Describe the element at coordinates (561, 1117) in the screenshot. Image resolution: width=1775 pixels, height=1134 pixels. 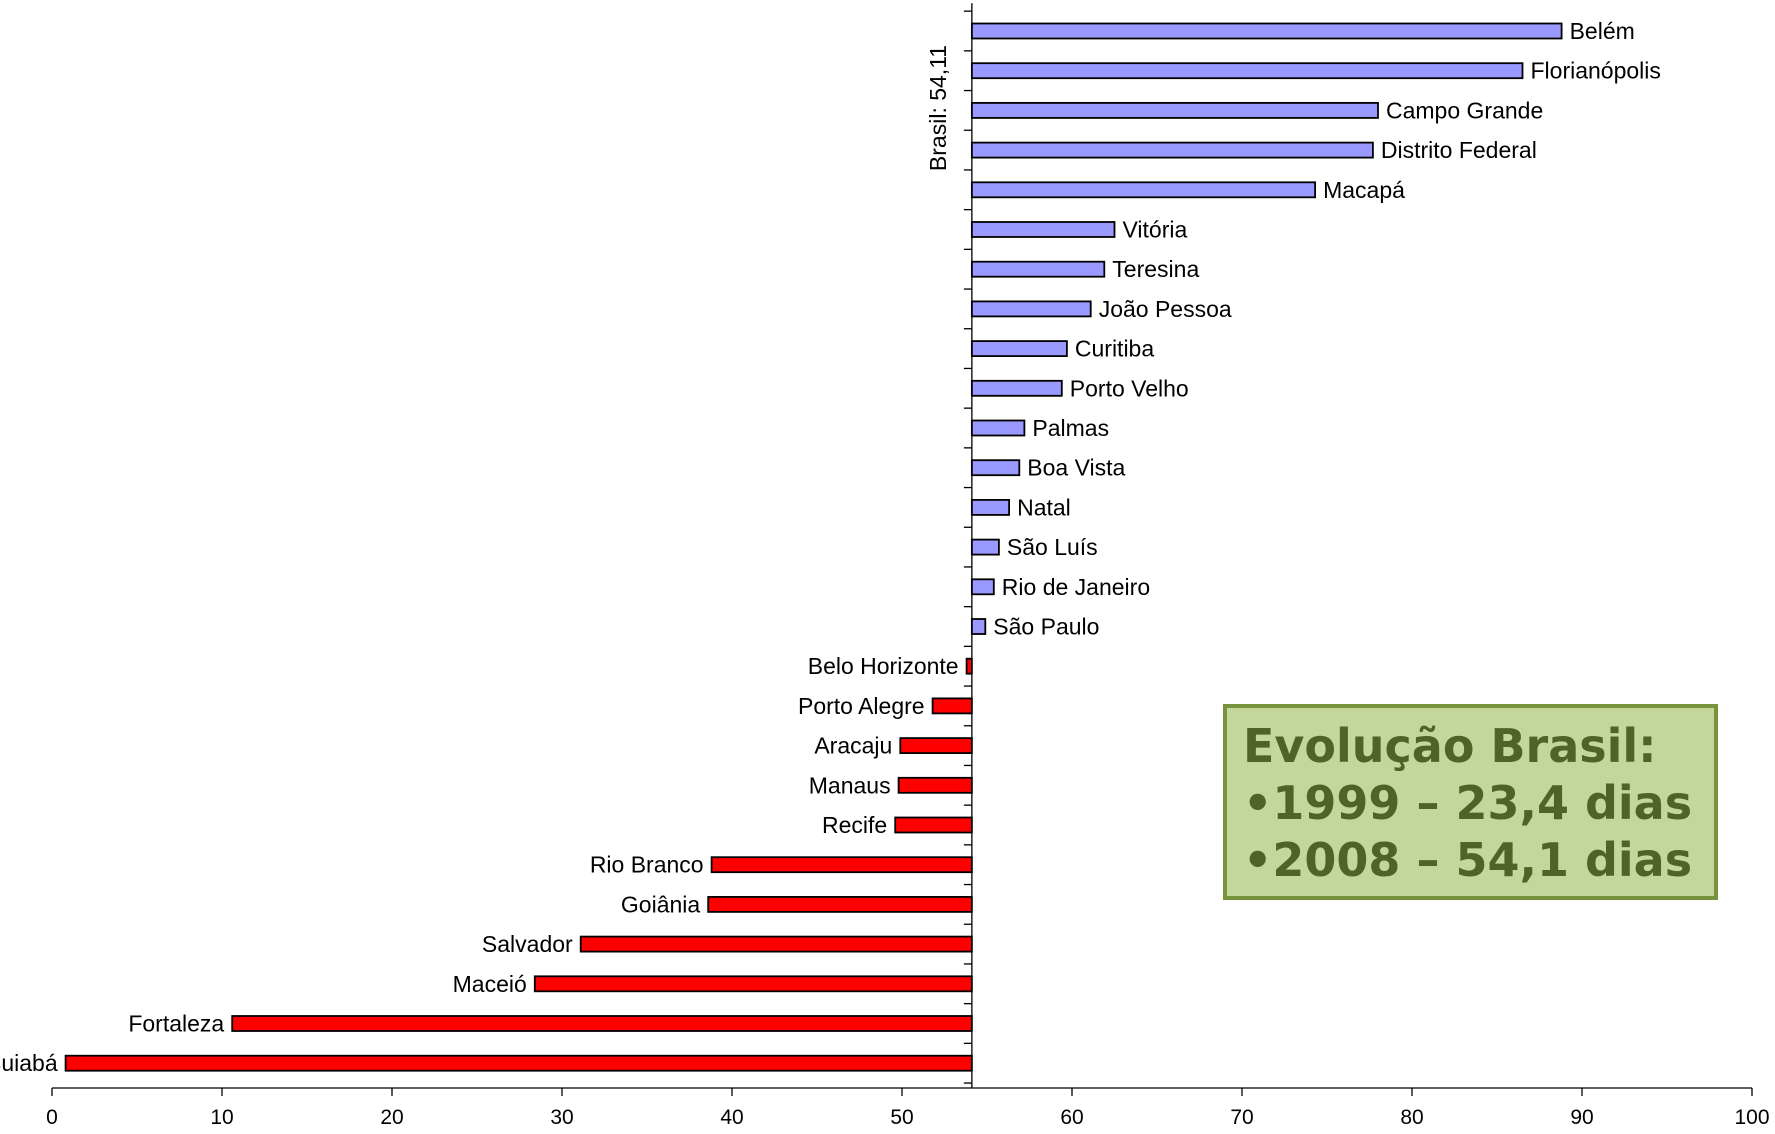
I see `x-tick-label: 30` at that location.